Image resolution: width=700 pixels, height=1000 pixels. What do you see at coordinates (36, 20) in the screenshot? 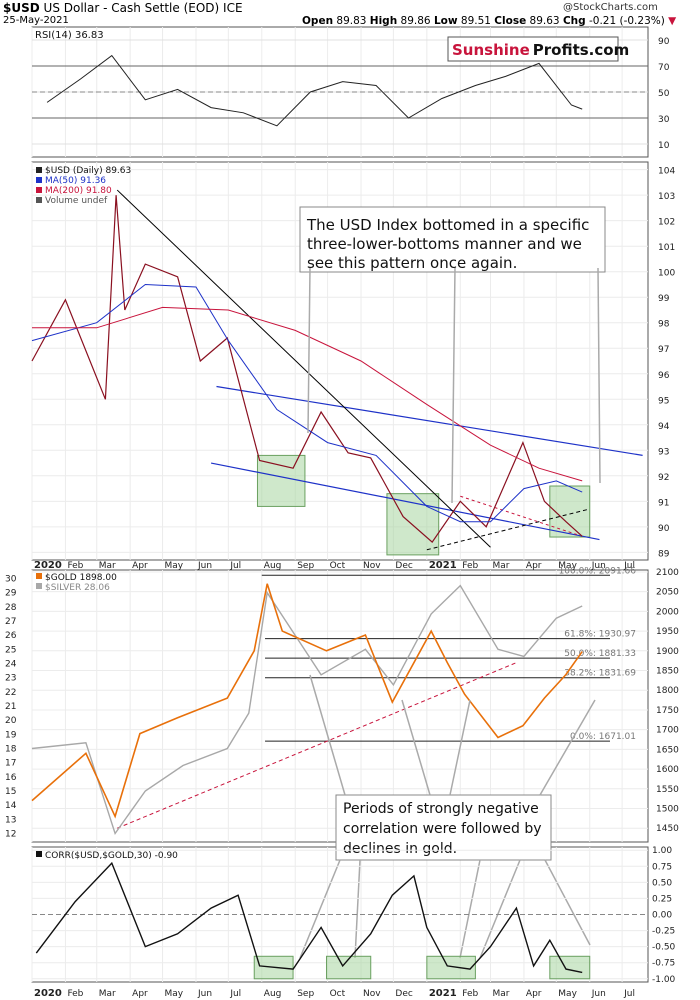
I see `chart-date: 25-May-2021` at bounding box center [36, 20].